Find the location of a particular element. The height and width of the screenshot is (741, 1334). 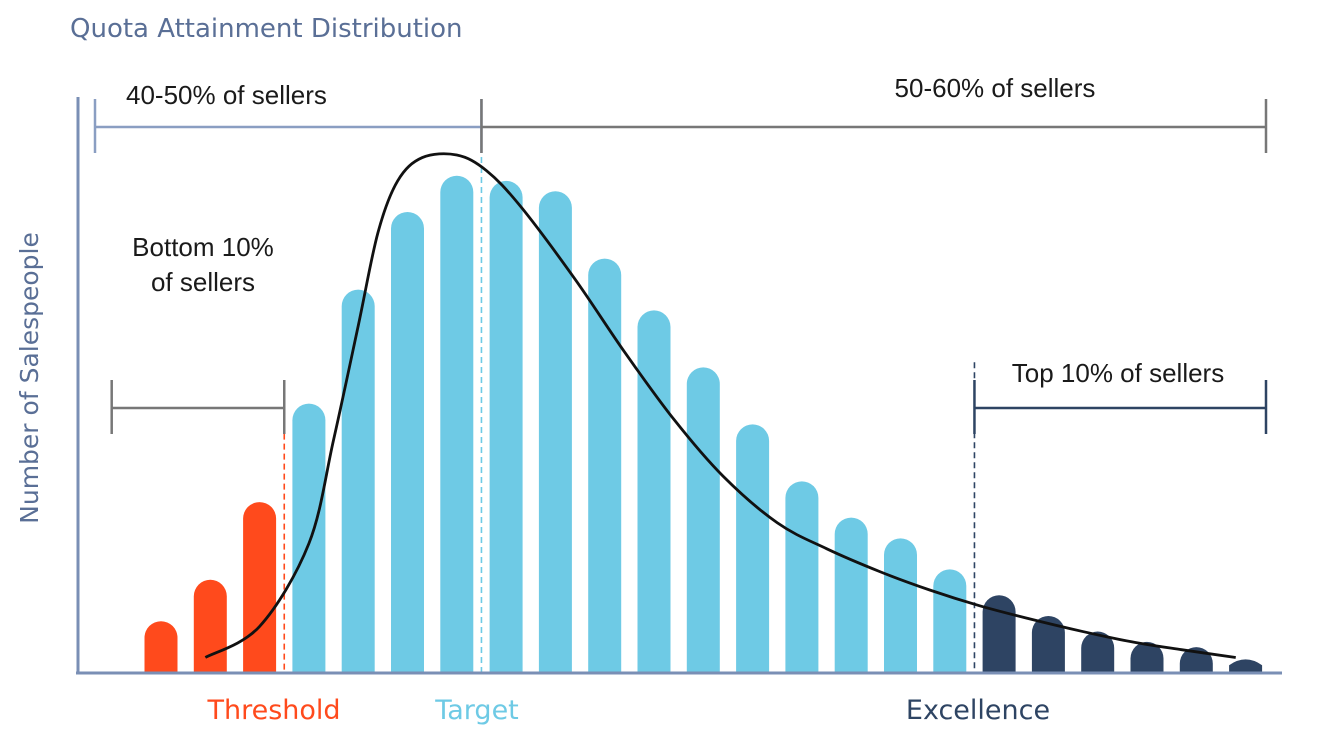

annotation-label: Bottom 10% is located at coordinates (203, 247).